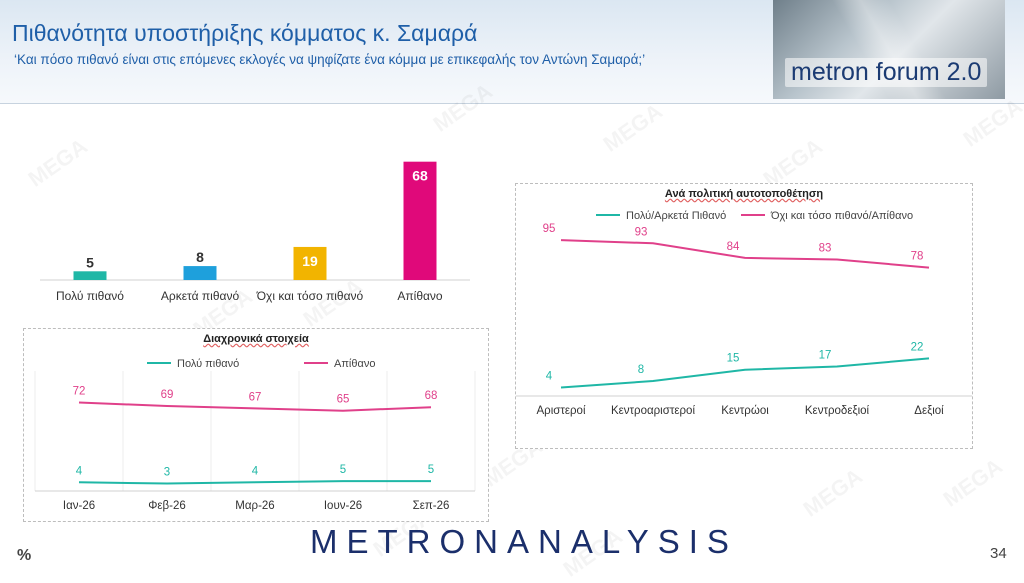 The height and width of the screenshot is (583, 1024). I want to click on bar-value-label: 8, so click(200, 257).